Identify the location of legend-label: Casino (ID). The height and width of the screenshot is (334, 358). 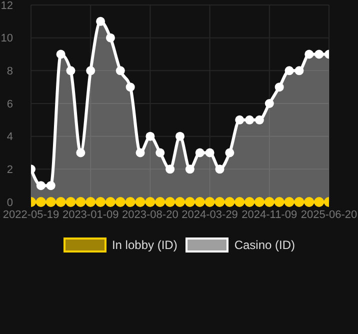
(265, 245).